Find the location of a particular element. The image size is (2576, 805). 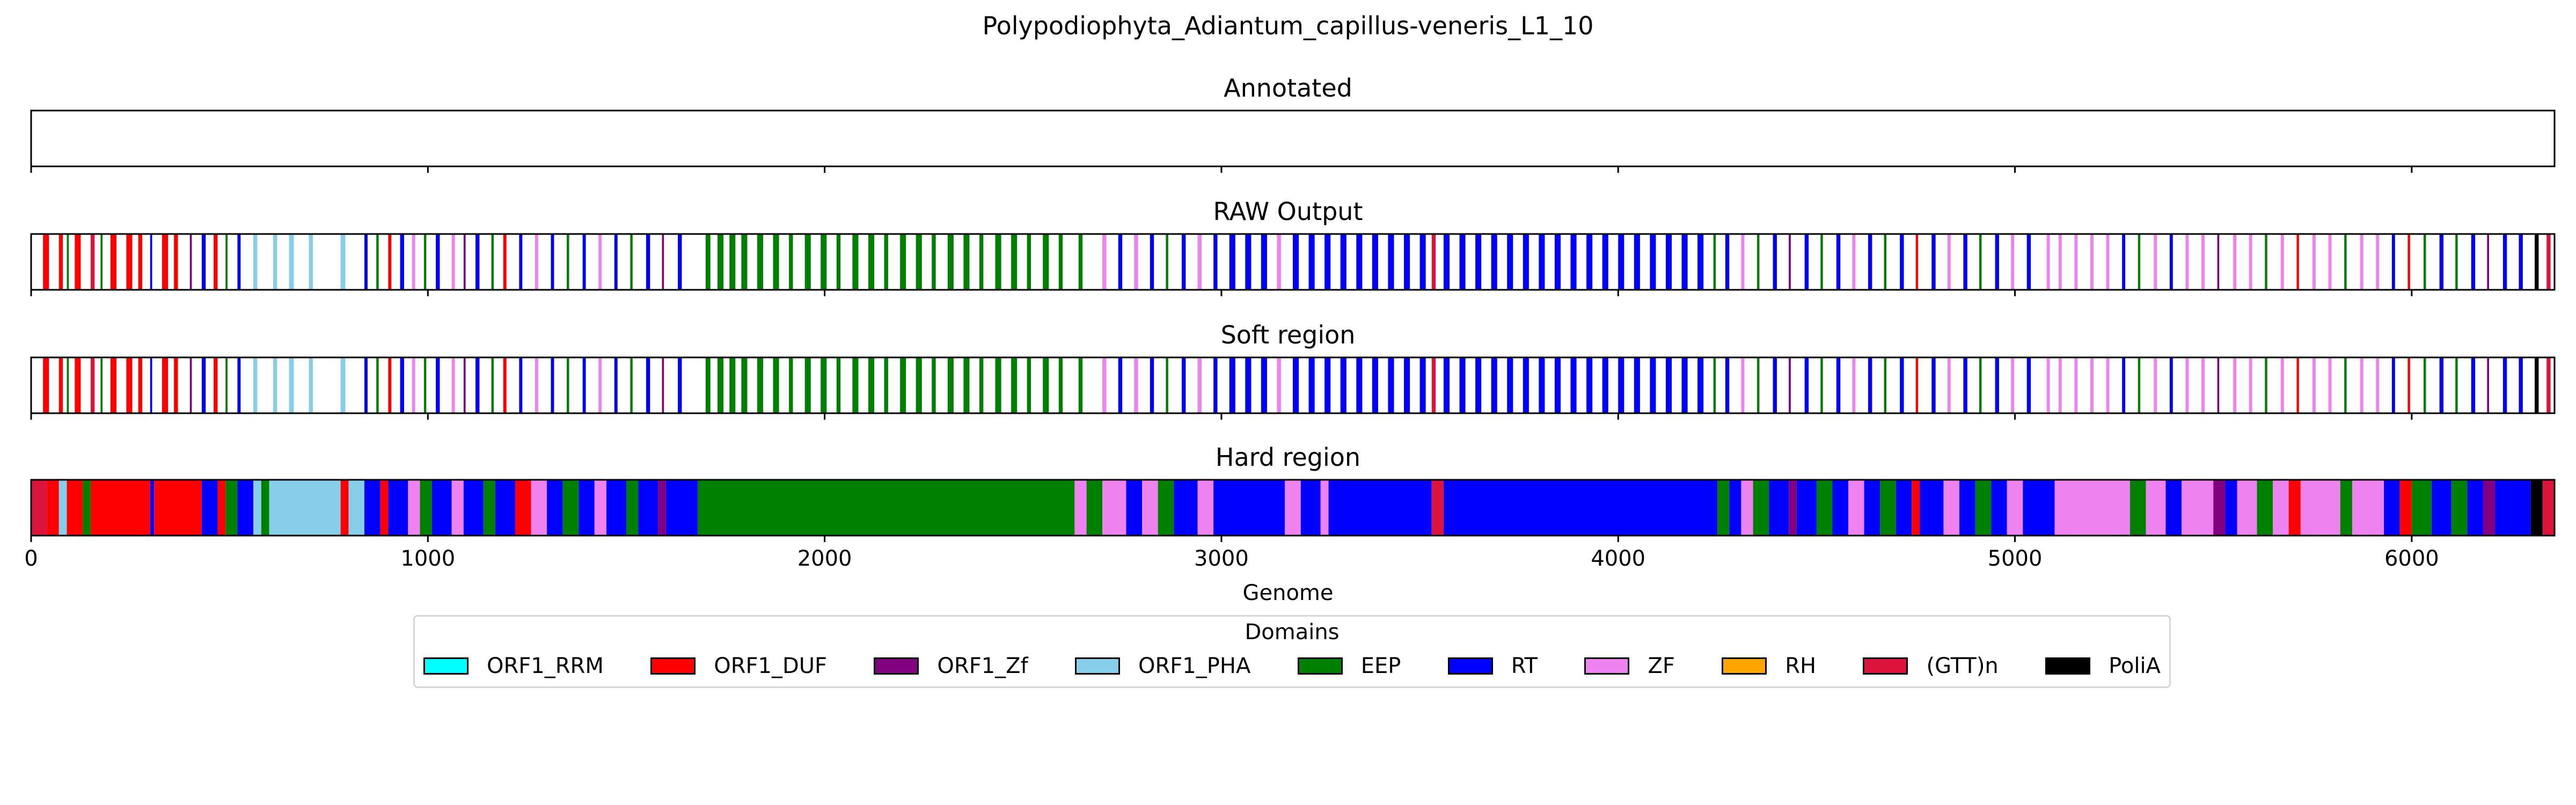

legend-item: ORF1_DUF is located at coordinates (738, 666).